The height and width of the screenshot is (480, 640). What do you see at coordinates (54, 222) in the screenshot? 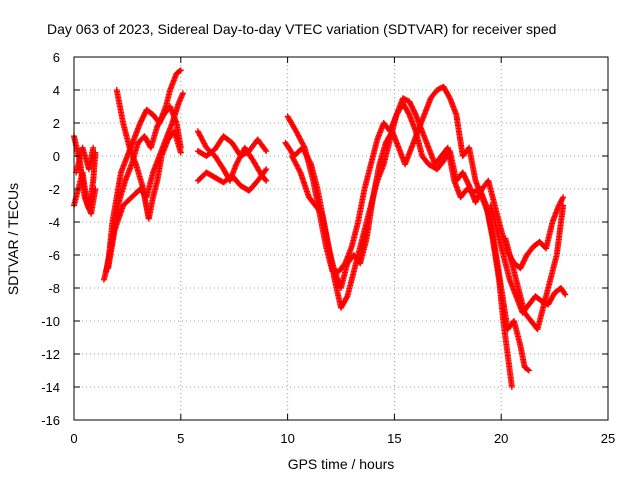
I see `y-tick-label: -4` at bounding box center [54, 222].